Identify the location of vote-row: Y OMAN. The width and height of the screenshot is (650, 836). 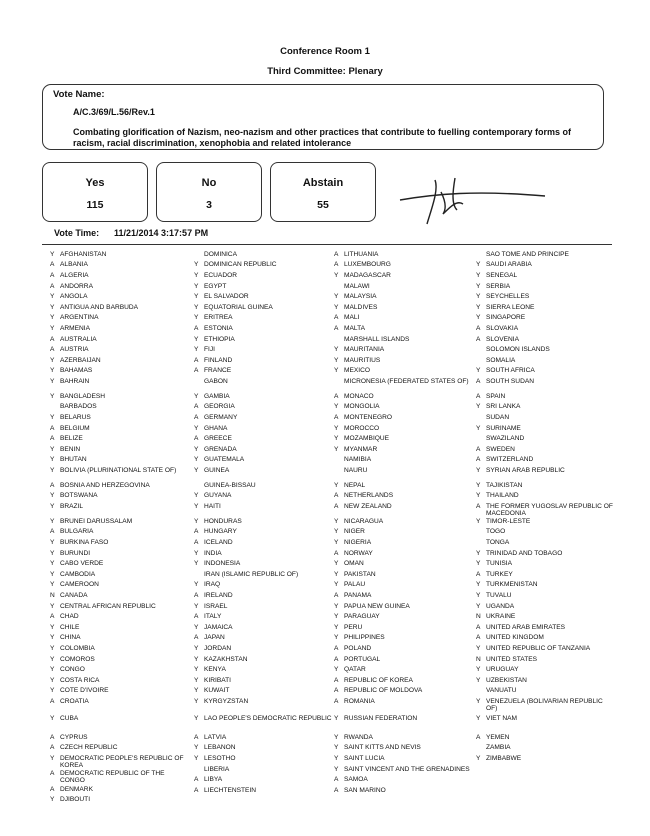
(403, 564).